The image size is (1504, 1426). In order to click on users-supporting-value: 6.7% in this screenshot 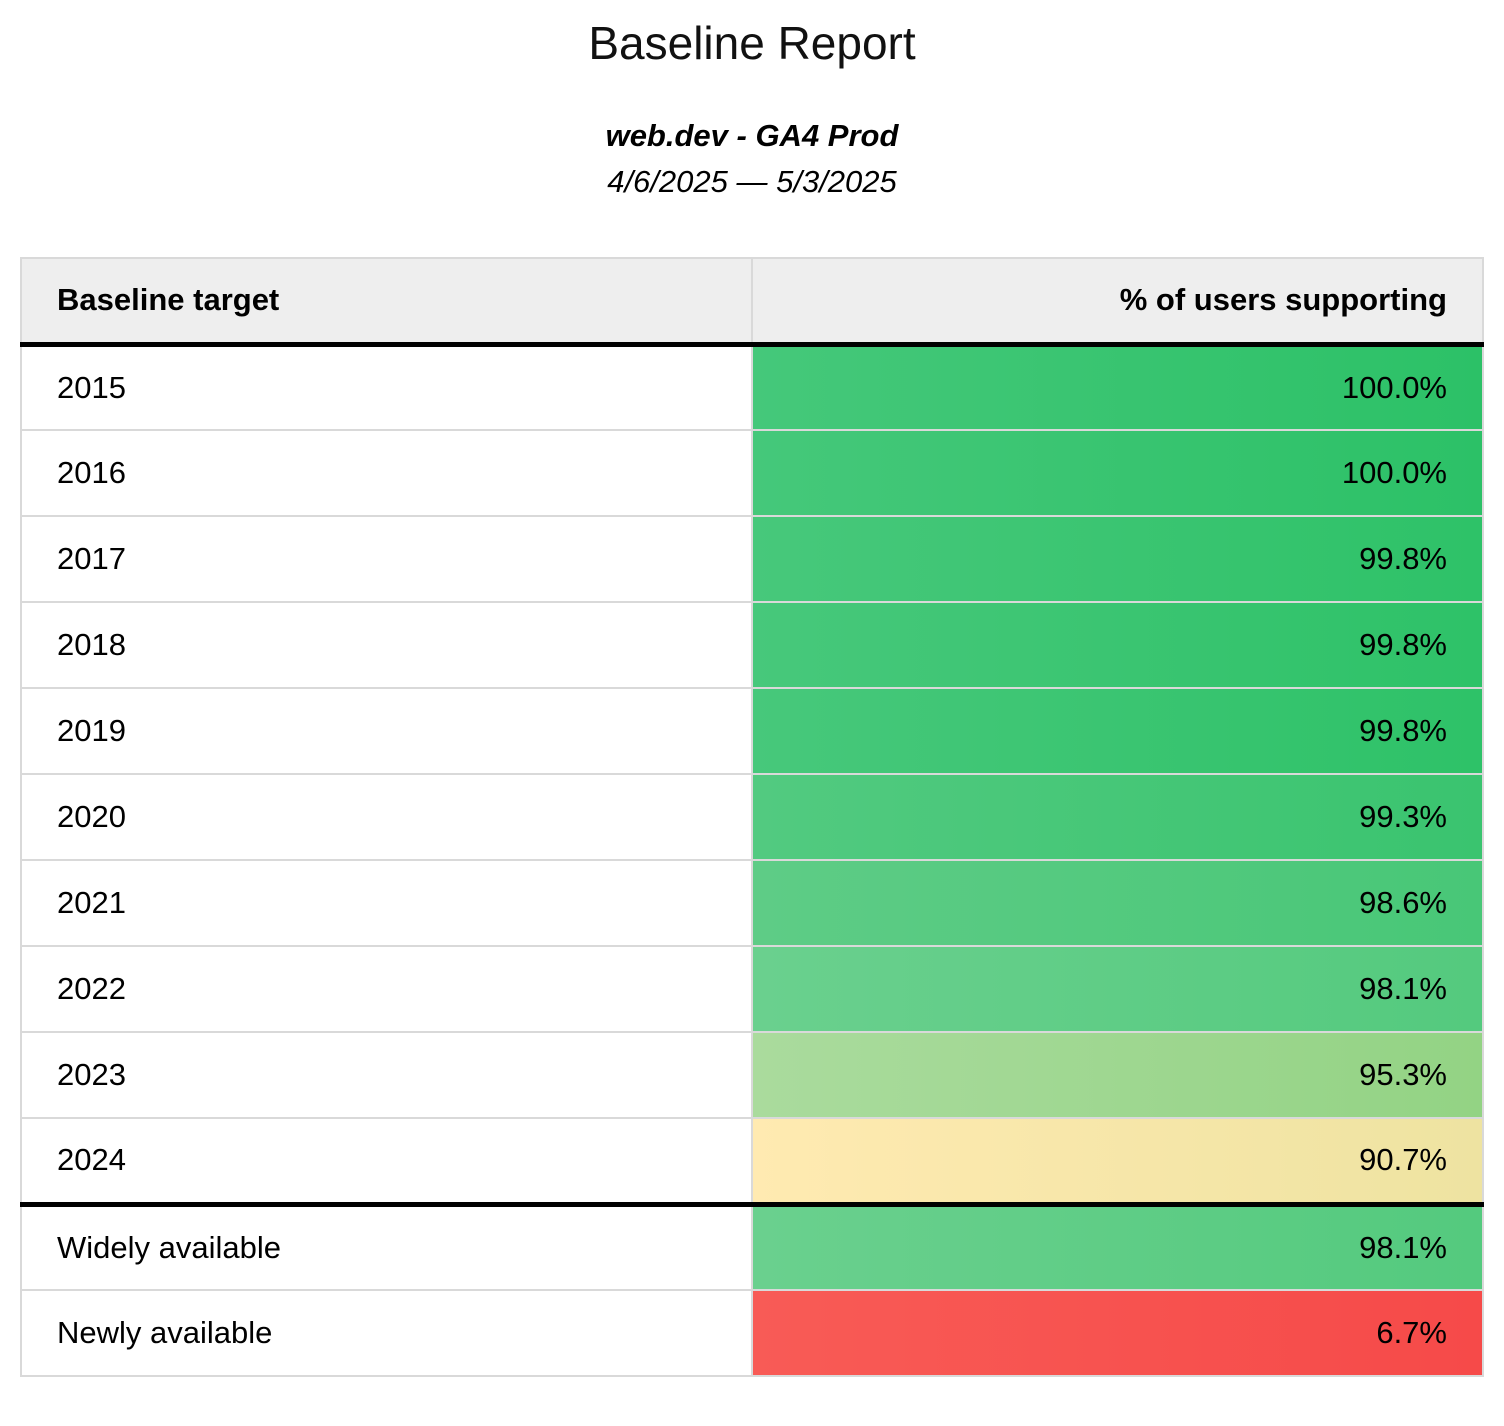, I will do `click(1117, 1332)`.